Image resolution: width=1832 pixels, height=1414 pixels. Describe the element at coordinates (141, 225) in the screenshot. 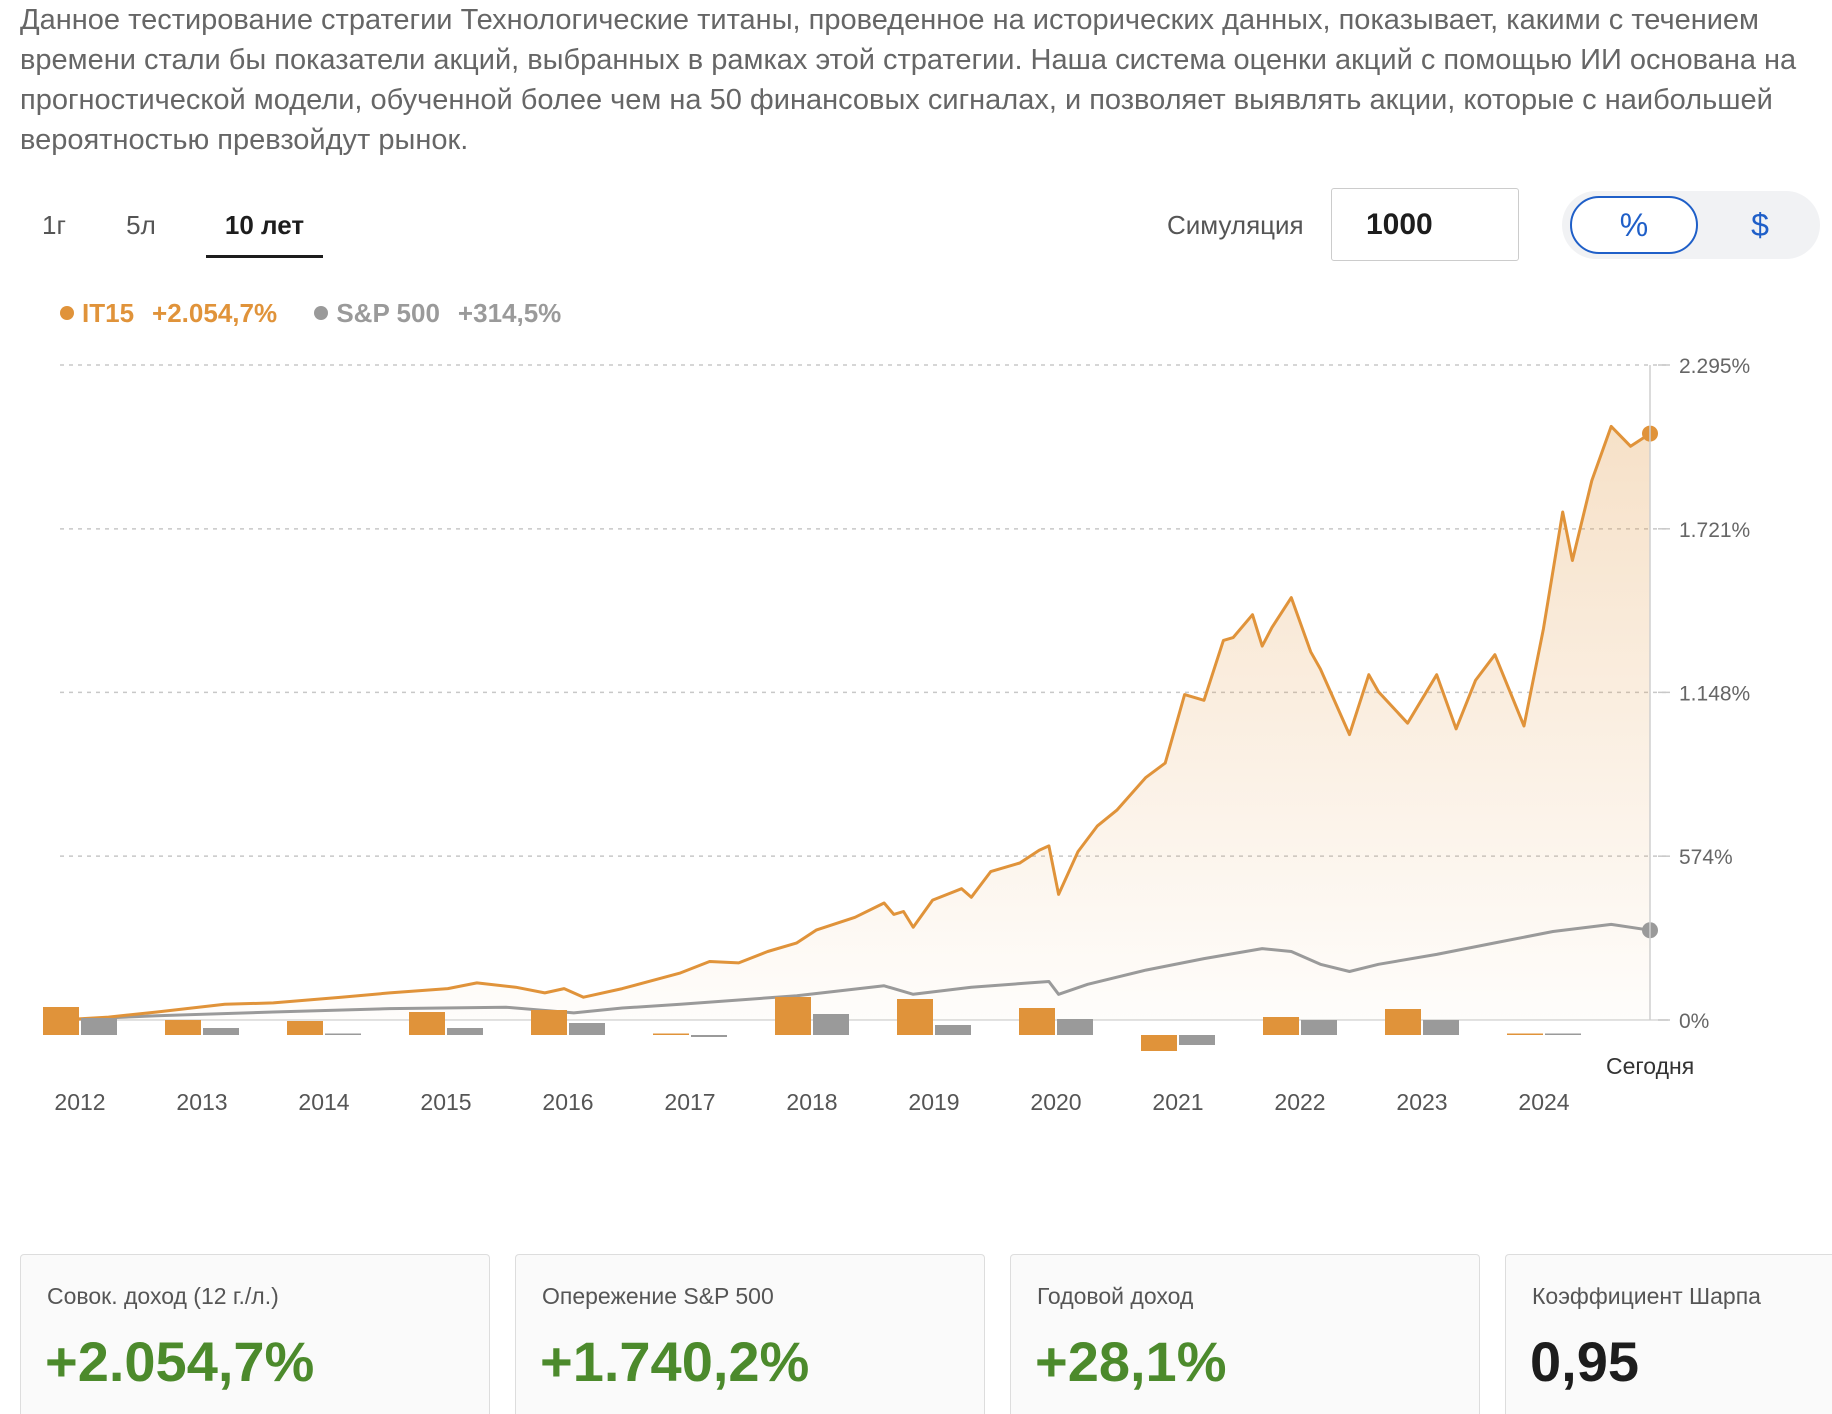

I see `tab-5y: 5л` at that location.